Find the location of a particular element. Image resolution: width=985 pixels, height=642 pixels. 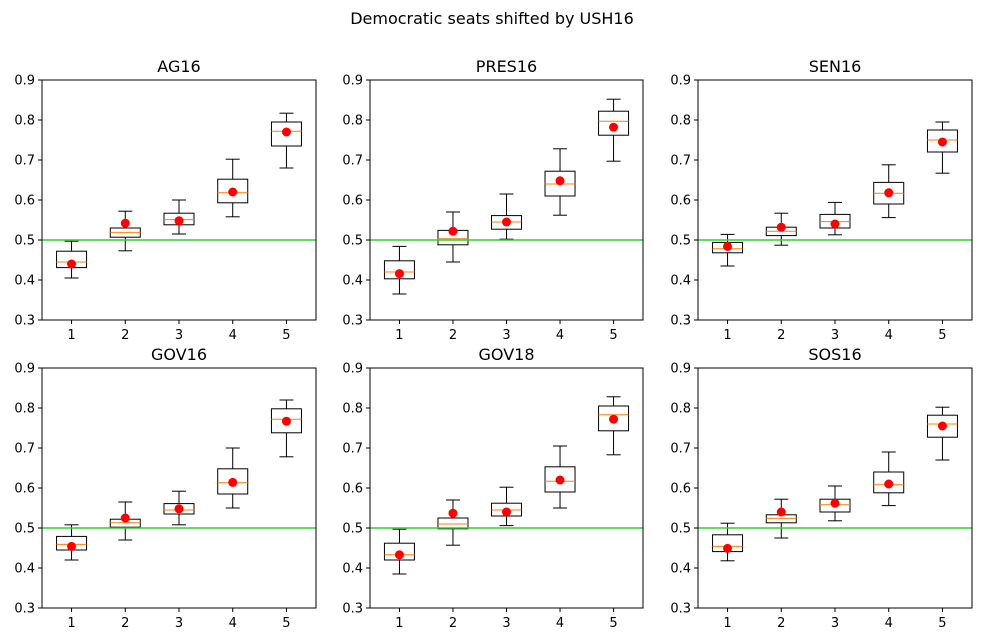

subplot-pres16: PRES16 0.3 0.4 0.5 0.6 0.7 0.8 0.9 1 2 3 4 5 is located at coordinates (493, 200).